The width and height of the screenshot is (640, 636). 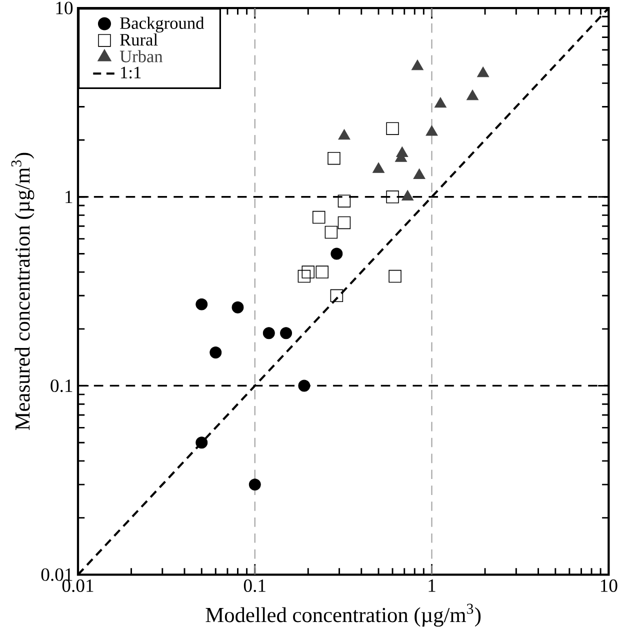 What do you see at coordinates (162, 24) in the screenshot?
I see `legend-label: Background` at bounding box center [162, 24].